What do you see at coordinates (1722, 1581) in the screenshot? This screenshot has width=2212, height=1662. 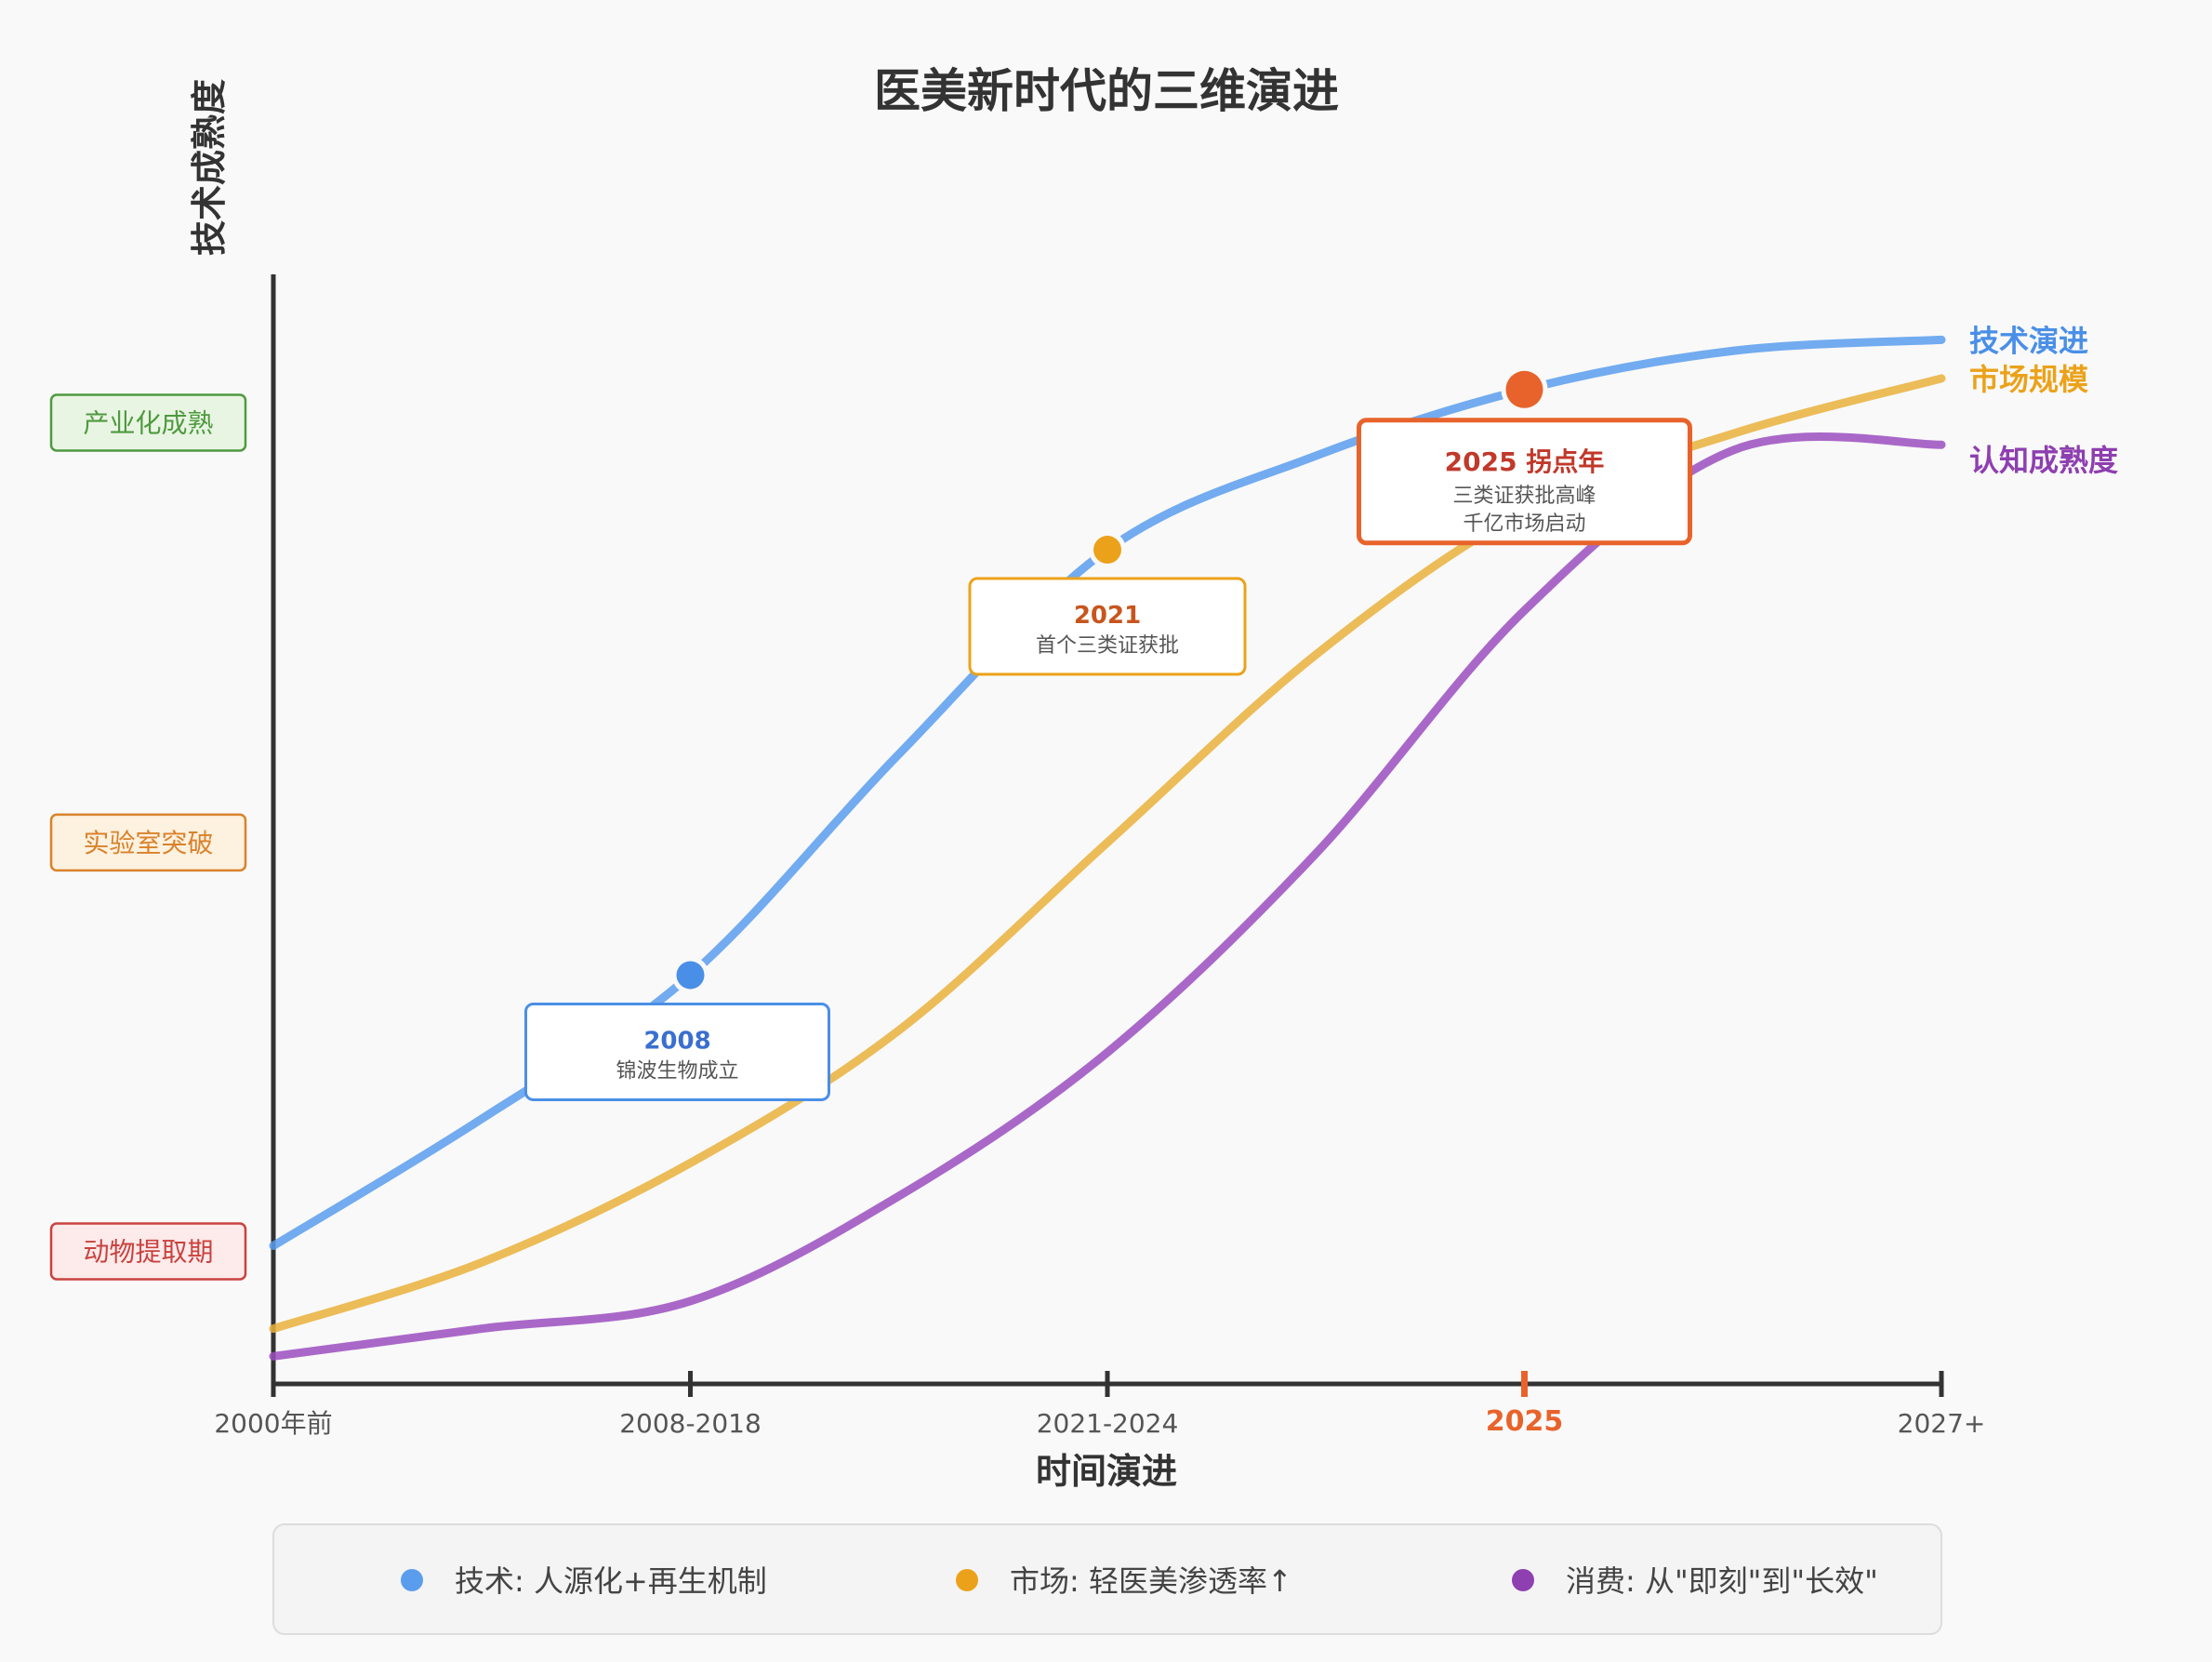 I see `legend-text: 消费: 从"即刻"到"长效"` at bounding box center [1722, 1581].